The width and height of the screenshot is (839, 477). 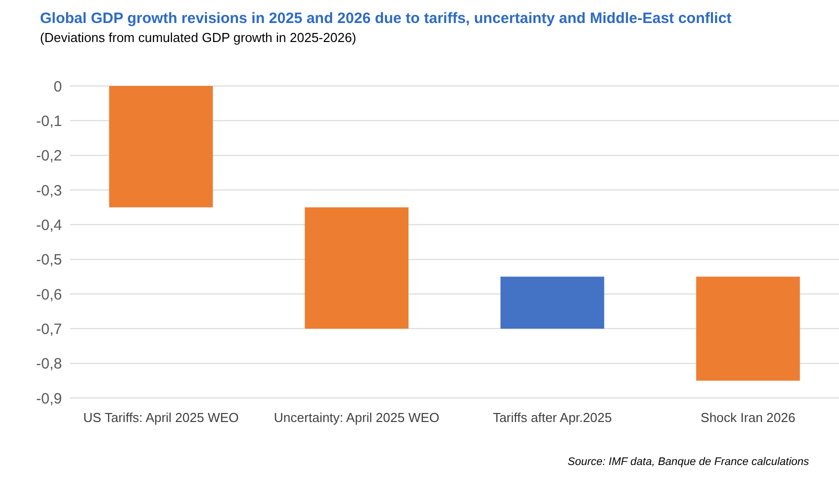 I want to click on y-tick-label: 0, so click(x=58, y=87).